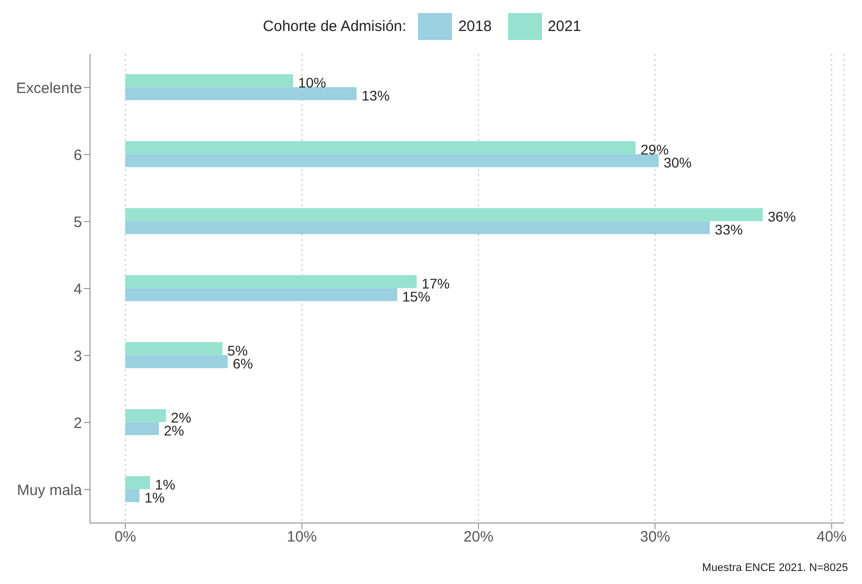  What do you see at coordinates (475, 26) in the screenshot?
I see `legend-label: 2018` at bounding box center [475, 26].